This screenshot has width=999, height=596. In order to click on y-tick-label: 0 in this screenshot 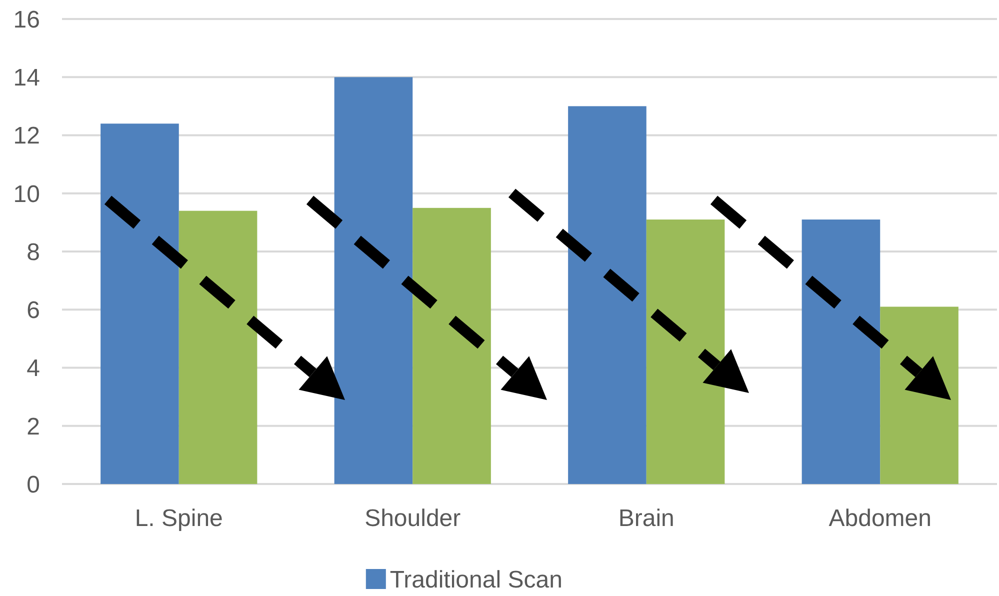, I will do `click(33, 484)`.